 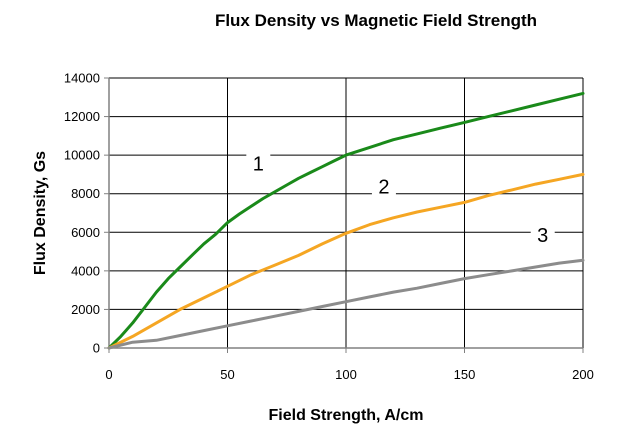 What do you see at coordinates (346, 415) in the screenshot?
I see `x-axis-label: Field Strength, A/cm` at bounding box center [346, 415].